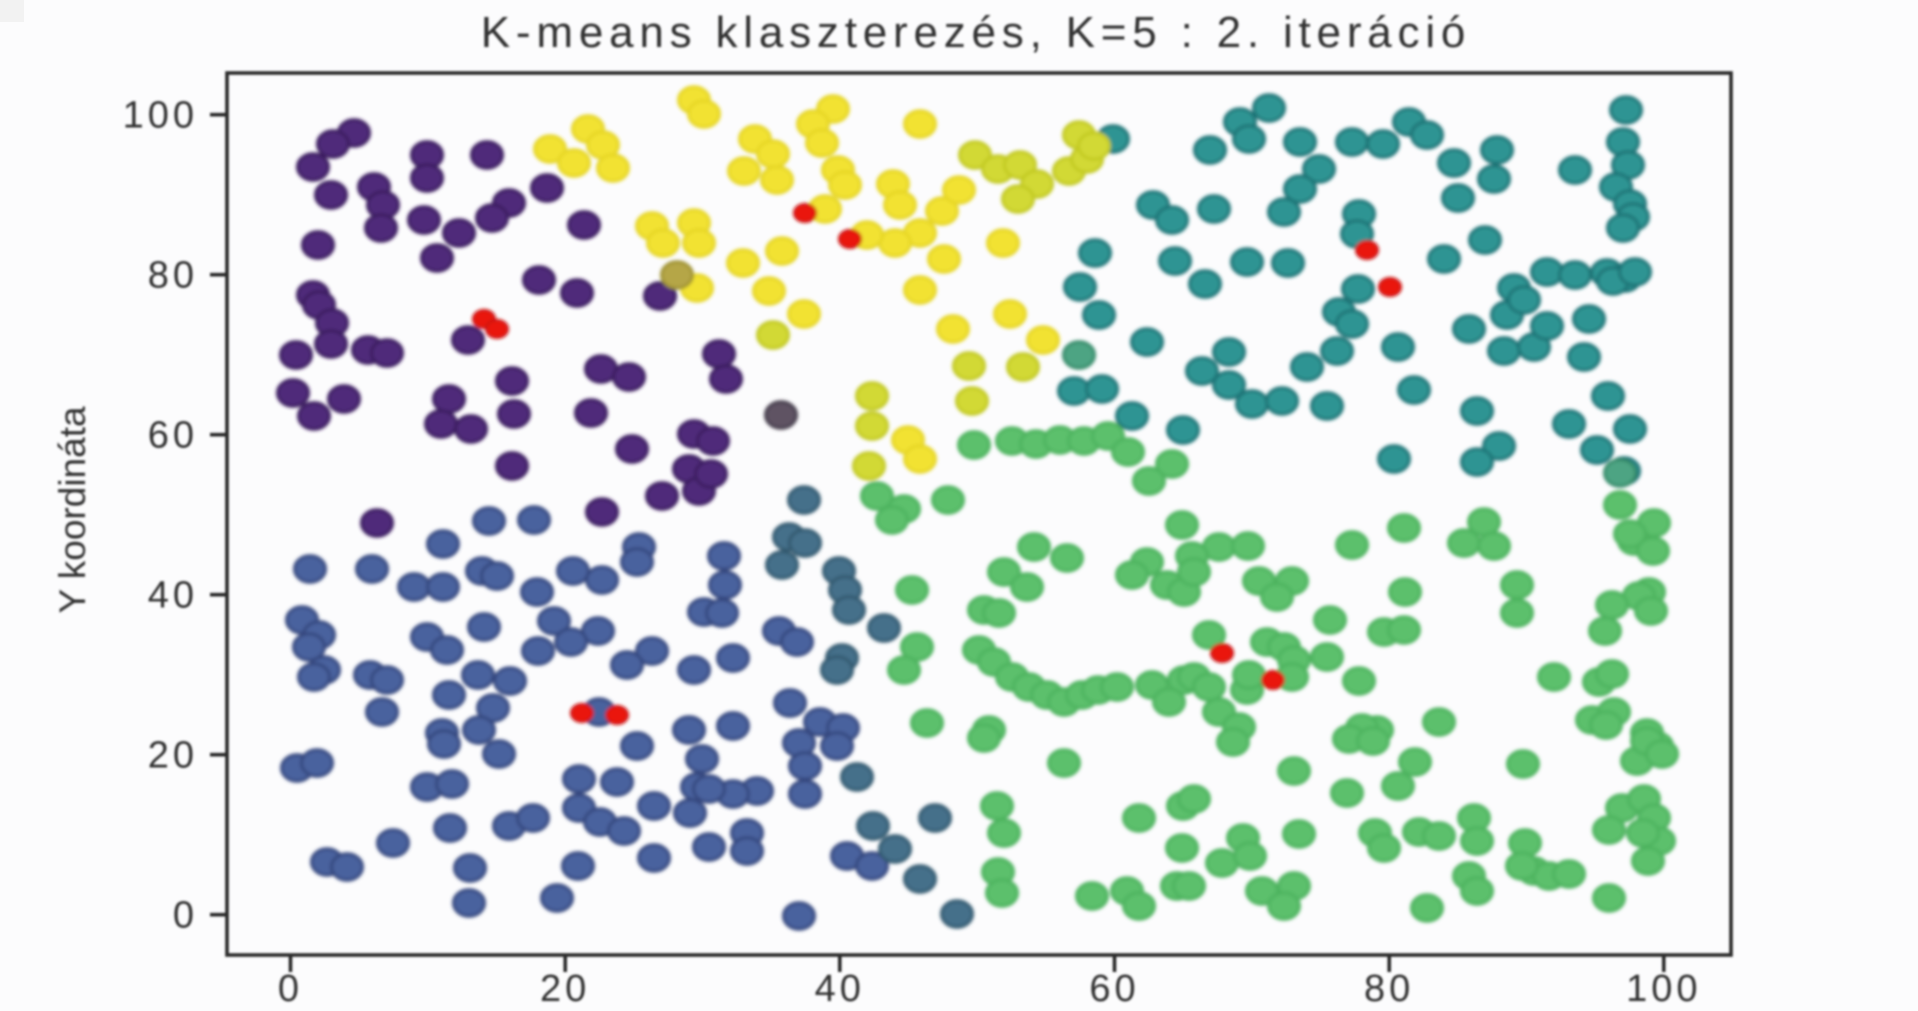  I want to click on svg-text:K-means klaszterezés, K=5 : 2.: K-means klaszterezés, K=5 : 2. iteráció, so click(976, 32).